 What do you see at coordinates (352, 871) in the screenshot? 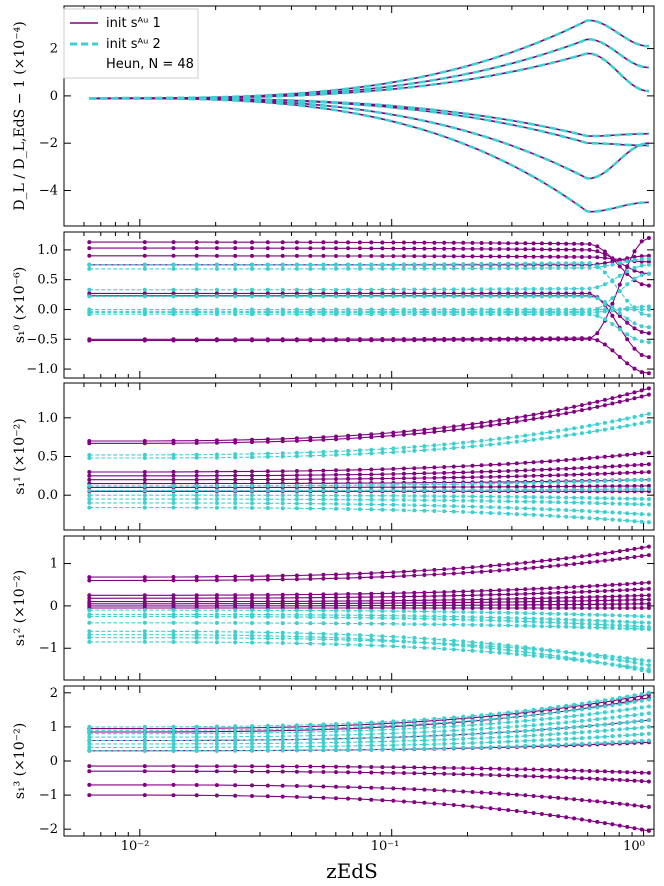
I see `x-axis-label: zEdS` at bounding box center [352, 871].